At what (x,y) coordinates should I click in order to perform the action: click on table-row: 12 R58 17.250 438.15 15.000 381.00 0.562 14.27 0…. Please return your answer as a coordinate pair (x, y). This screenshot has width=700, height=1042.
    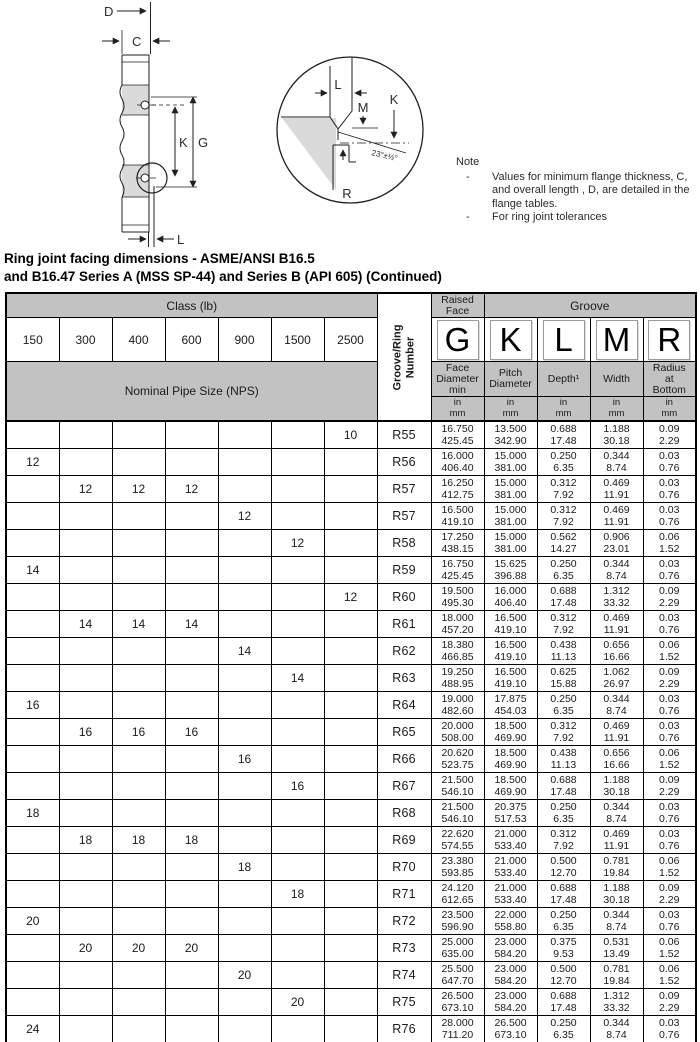
    Looking at the image, I should click on (351, 543).